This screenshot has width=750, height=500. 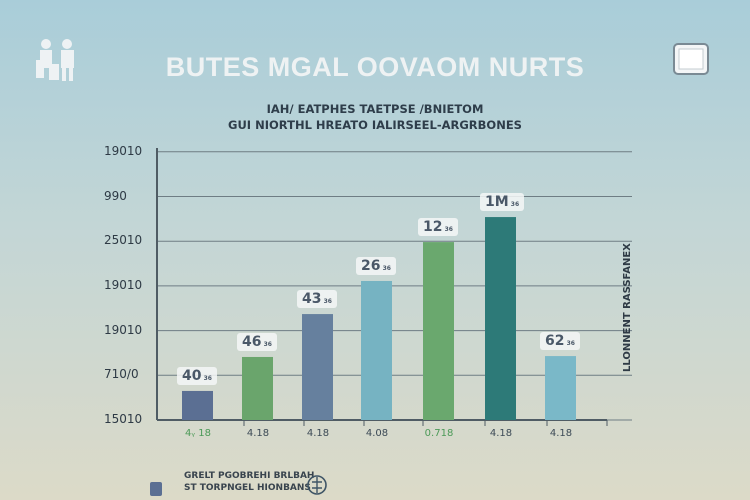 I want to click on x-tick-label: 0.718, so click(x=439, y=433).